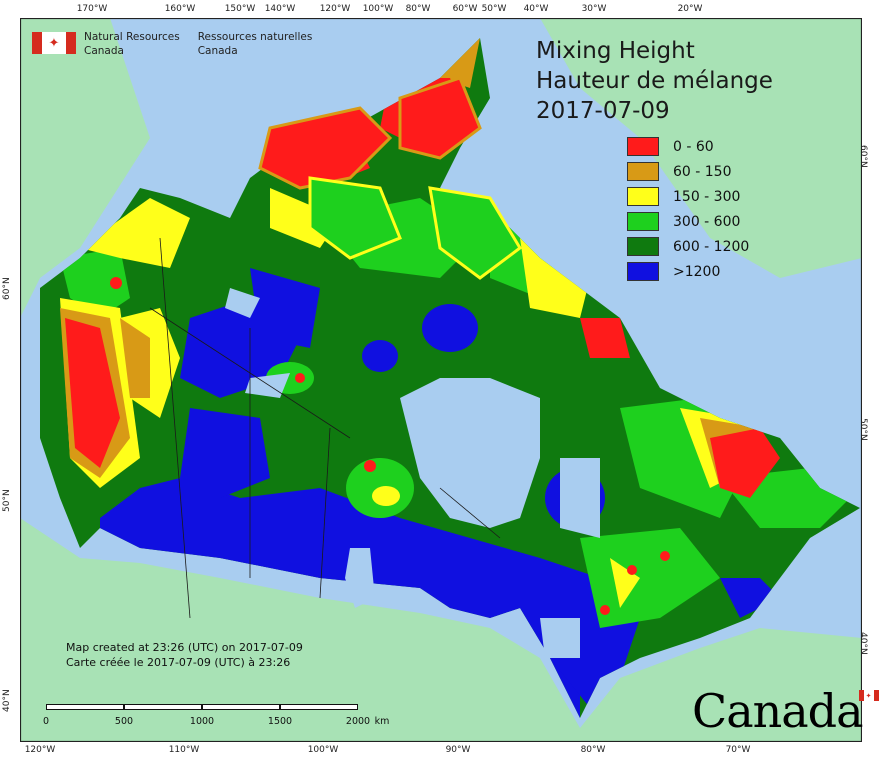 This screenshot has height=760, width=880. I want to click on legend-item: 60 - 150, so click(688, 171).